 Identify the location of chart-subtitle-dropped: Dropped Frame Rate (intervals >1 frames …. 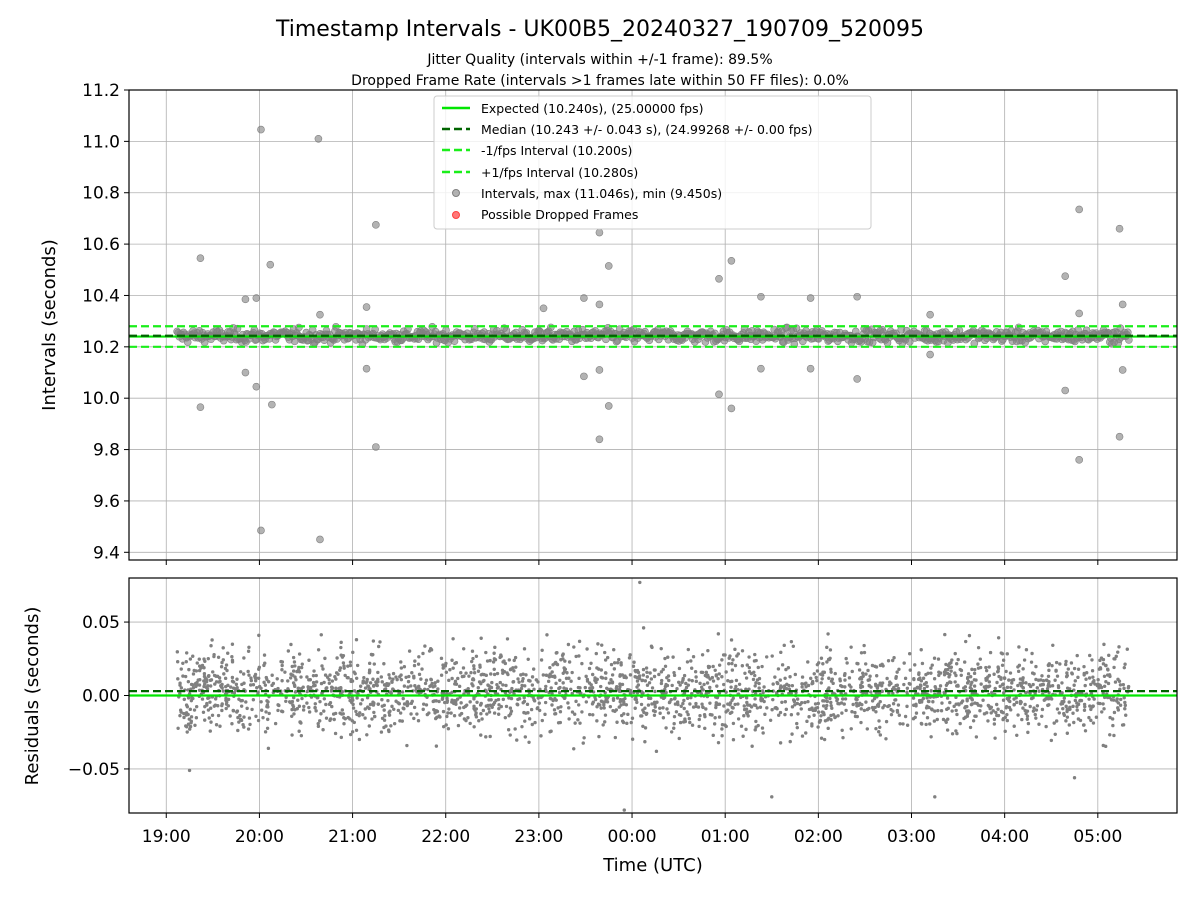
(600, 81).